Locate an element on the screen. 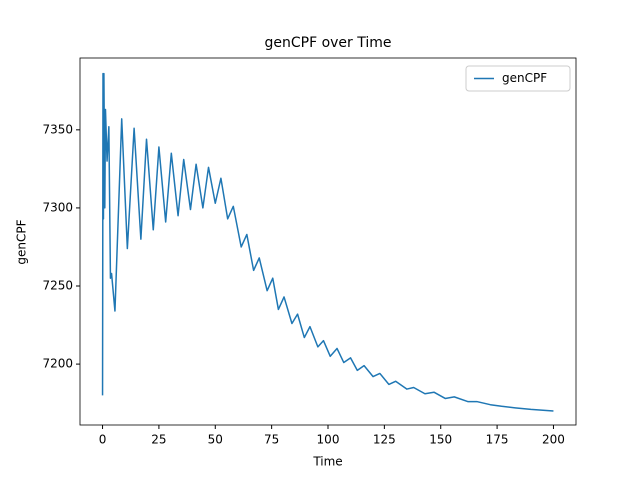  x-tick-label: 75 is located at coordinates (271, 440).